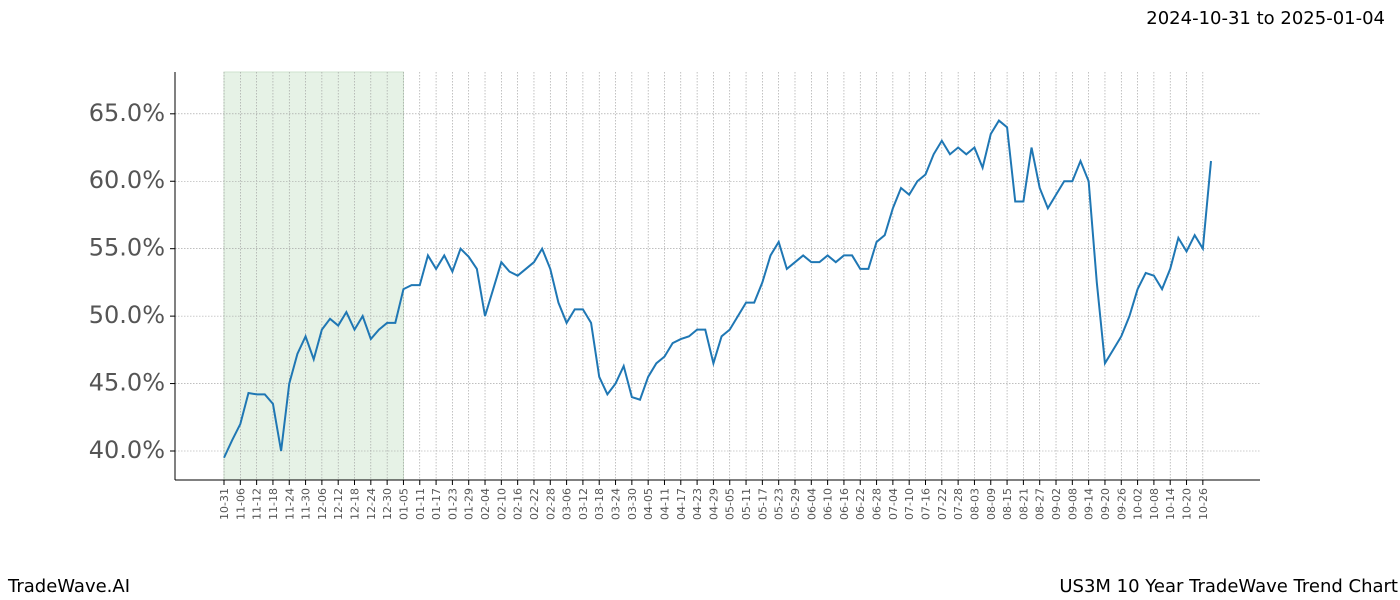  Describe the element at coordinates (127, 450) in the screenshot. I see `y-tick-label: 40.0%` at that location.